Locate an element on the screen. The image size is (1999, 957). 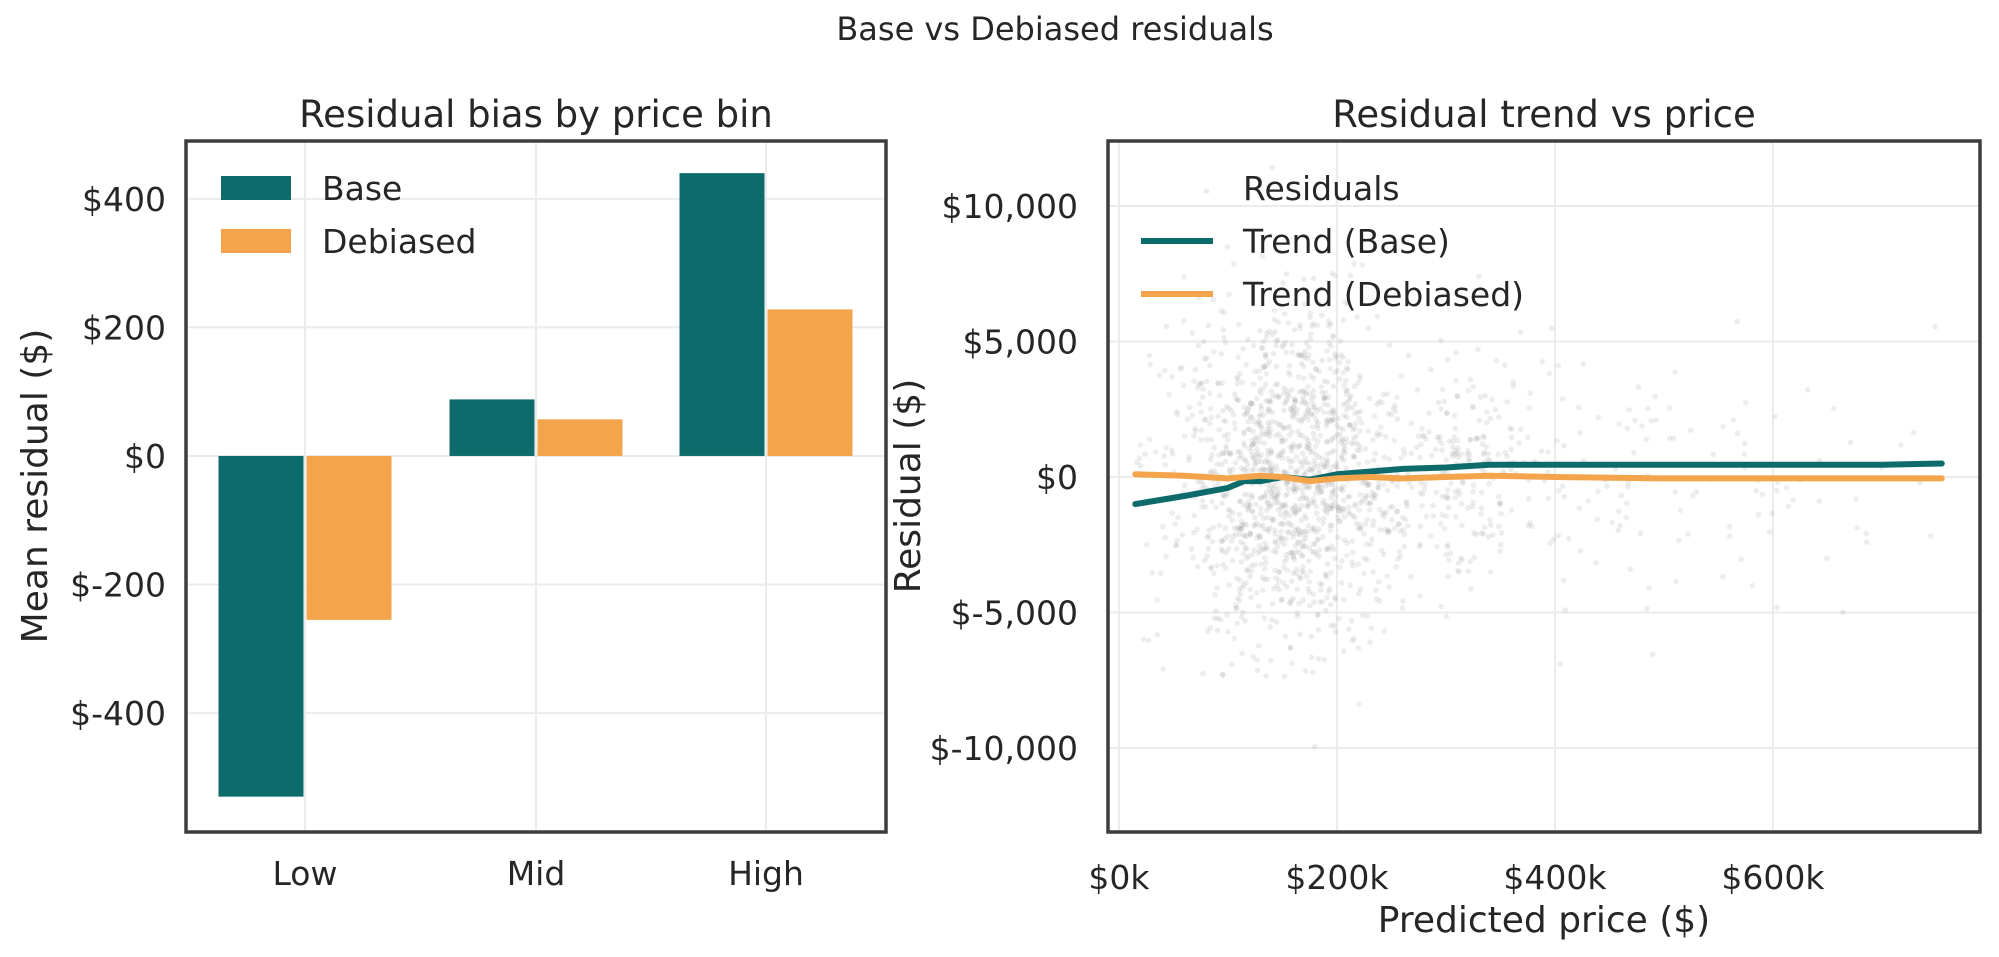
scatter-chart-y-ticks: $10,000$5,000$0$-5,000$-10,000 is located at coordinates (1004, 477).